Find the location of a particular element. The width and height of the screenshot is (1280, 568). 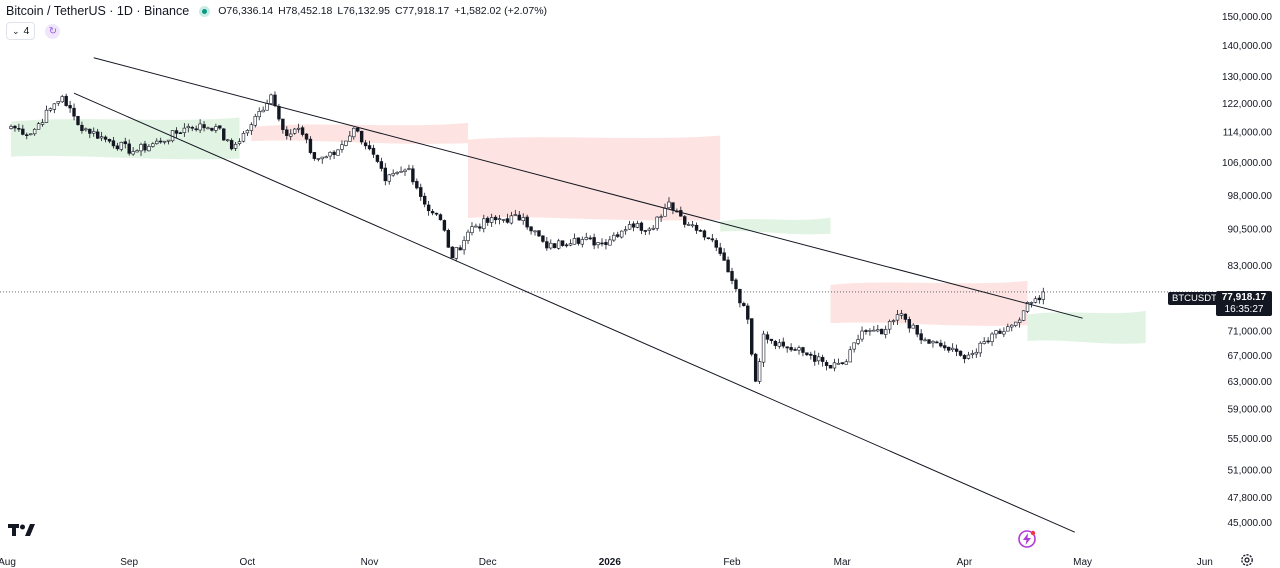

time-axis: Aug Sep Oct Nov Dec 2026 Feb Mar Apr May Jun is located at coordinates (606, 562).